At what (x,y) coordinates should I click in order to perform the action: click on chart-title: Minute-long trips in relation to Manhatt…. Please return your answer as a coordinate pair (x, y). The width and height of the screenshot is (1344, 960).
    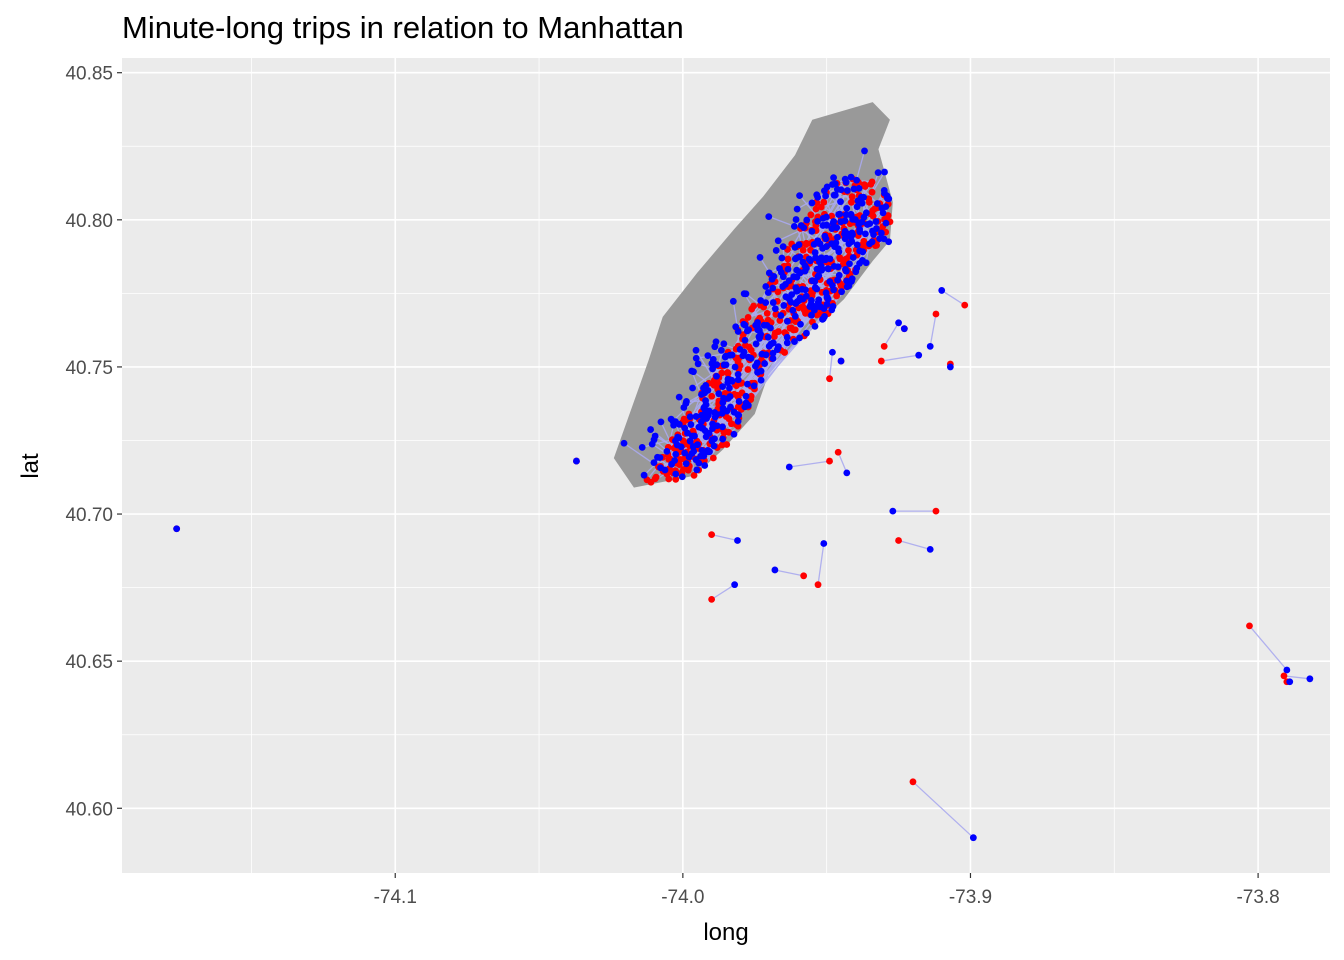
    Looking at the image, I should click on (403, 27).